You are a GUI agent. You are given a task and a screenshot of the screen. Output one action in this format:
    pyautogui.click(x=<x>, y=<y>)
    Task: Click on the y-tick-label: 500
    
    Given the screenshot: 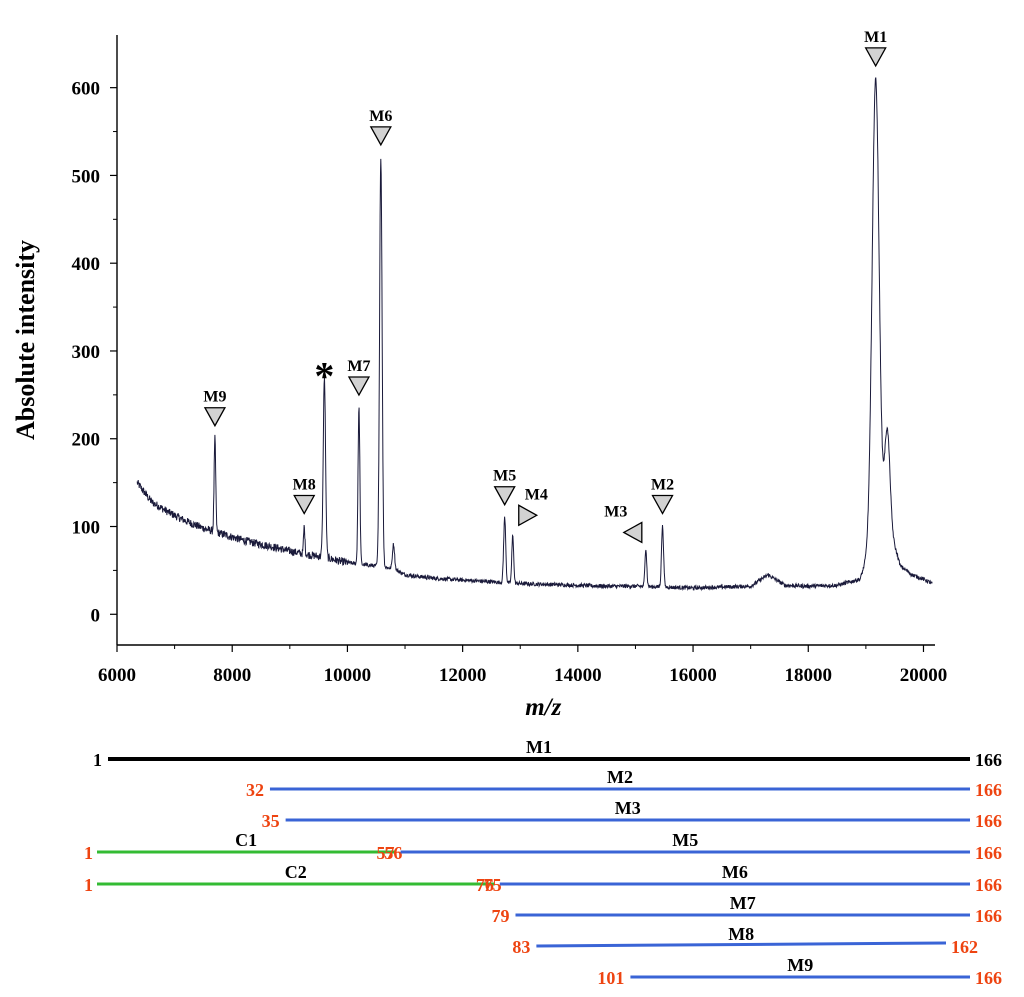 What is the action you would take?
    pyautogui.click(x=86, y=176)
    